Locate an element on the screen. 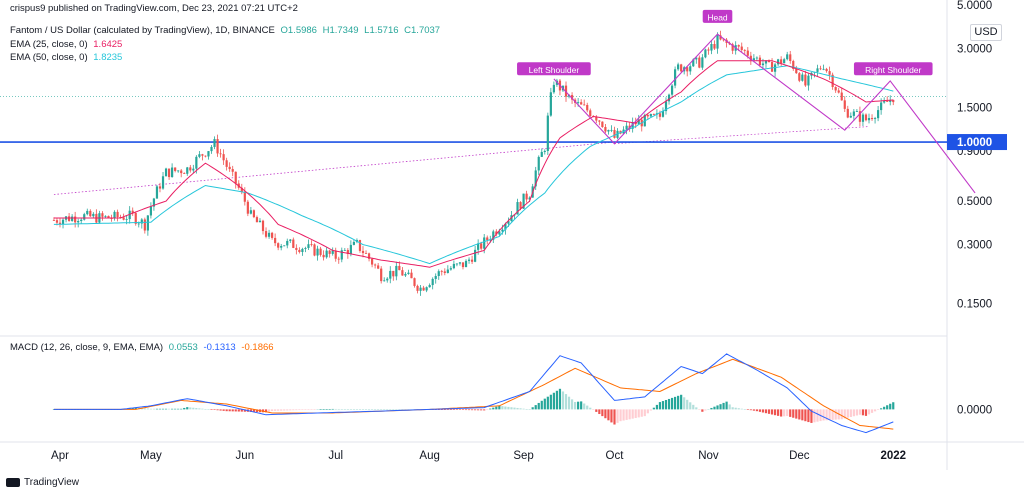 The width and height of the screenshot is (1024, 496). brand-name: TradingView is located at coordinates (52, 482).